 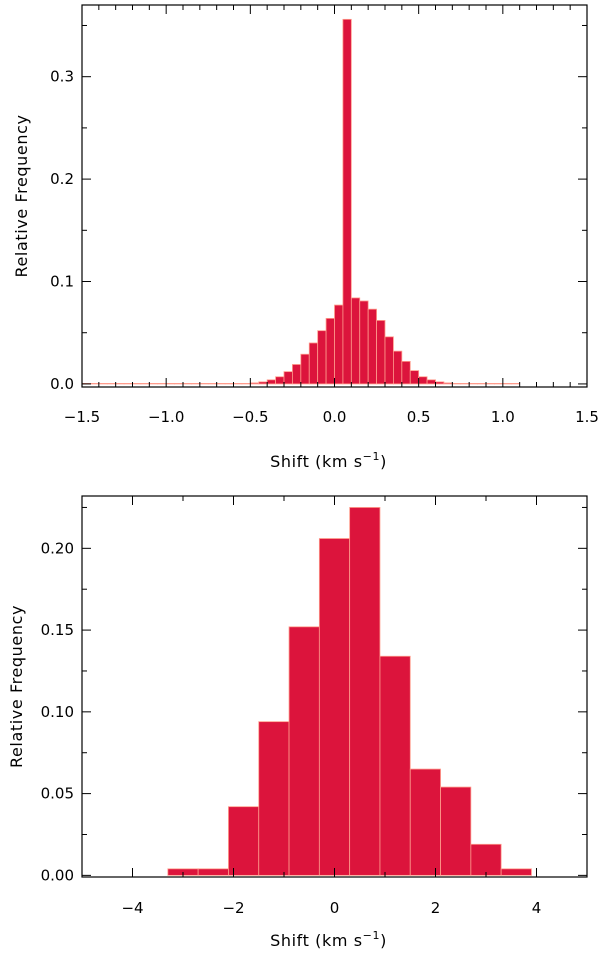 What do you see at coordinates (328, 939) in the screenshot?
I see `bottom-x-axis-title: Shift (km s−1)` at bounding box center [328, 939].